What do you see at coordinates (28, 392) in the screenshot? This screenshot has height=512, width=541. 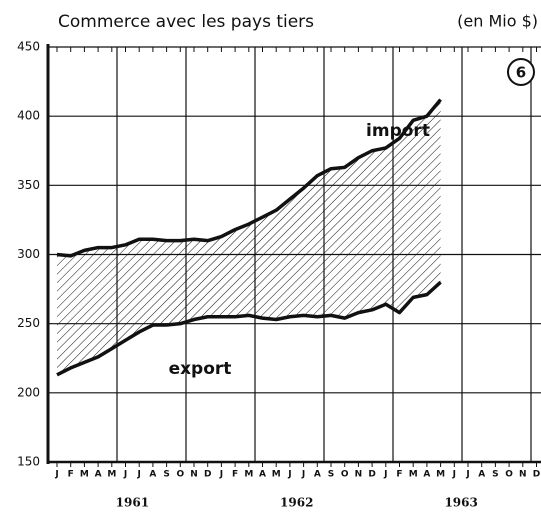 I see `y-tick-label: 200` at bounding box center [28, 392].